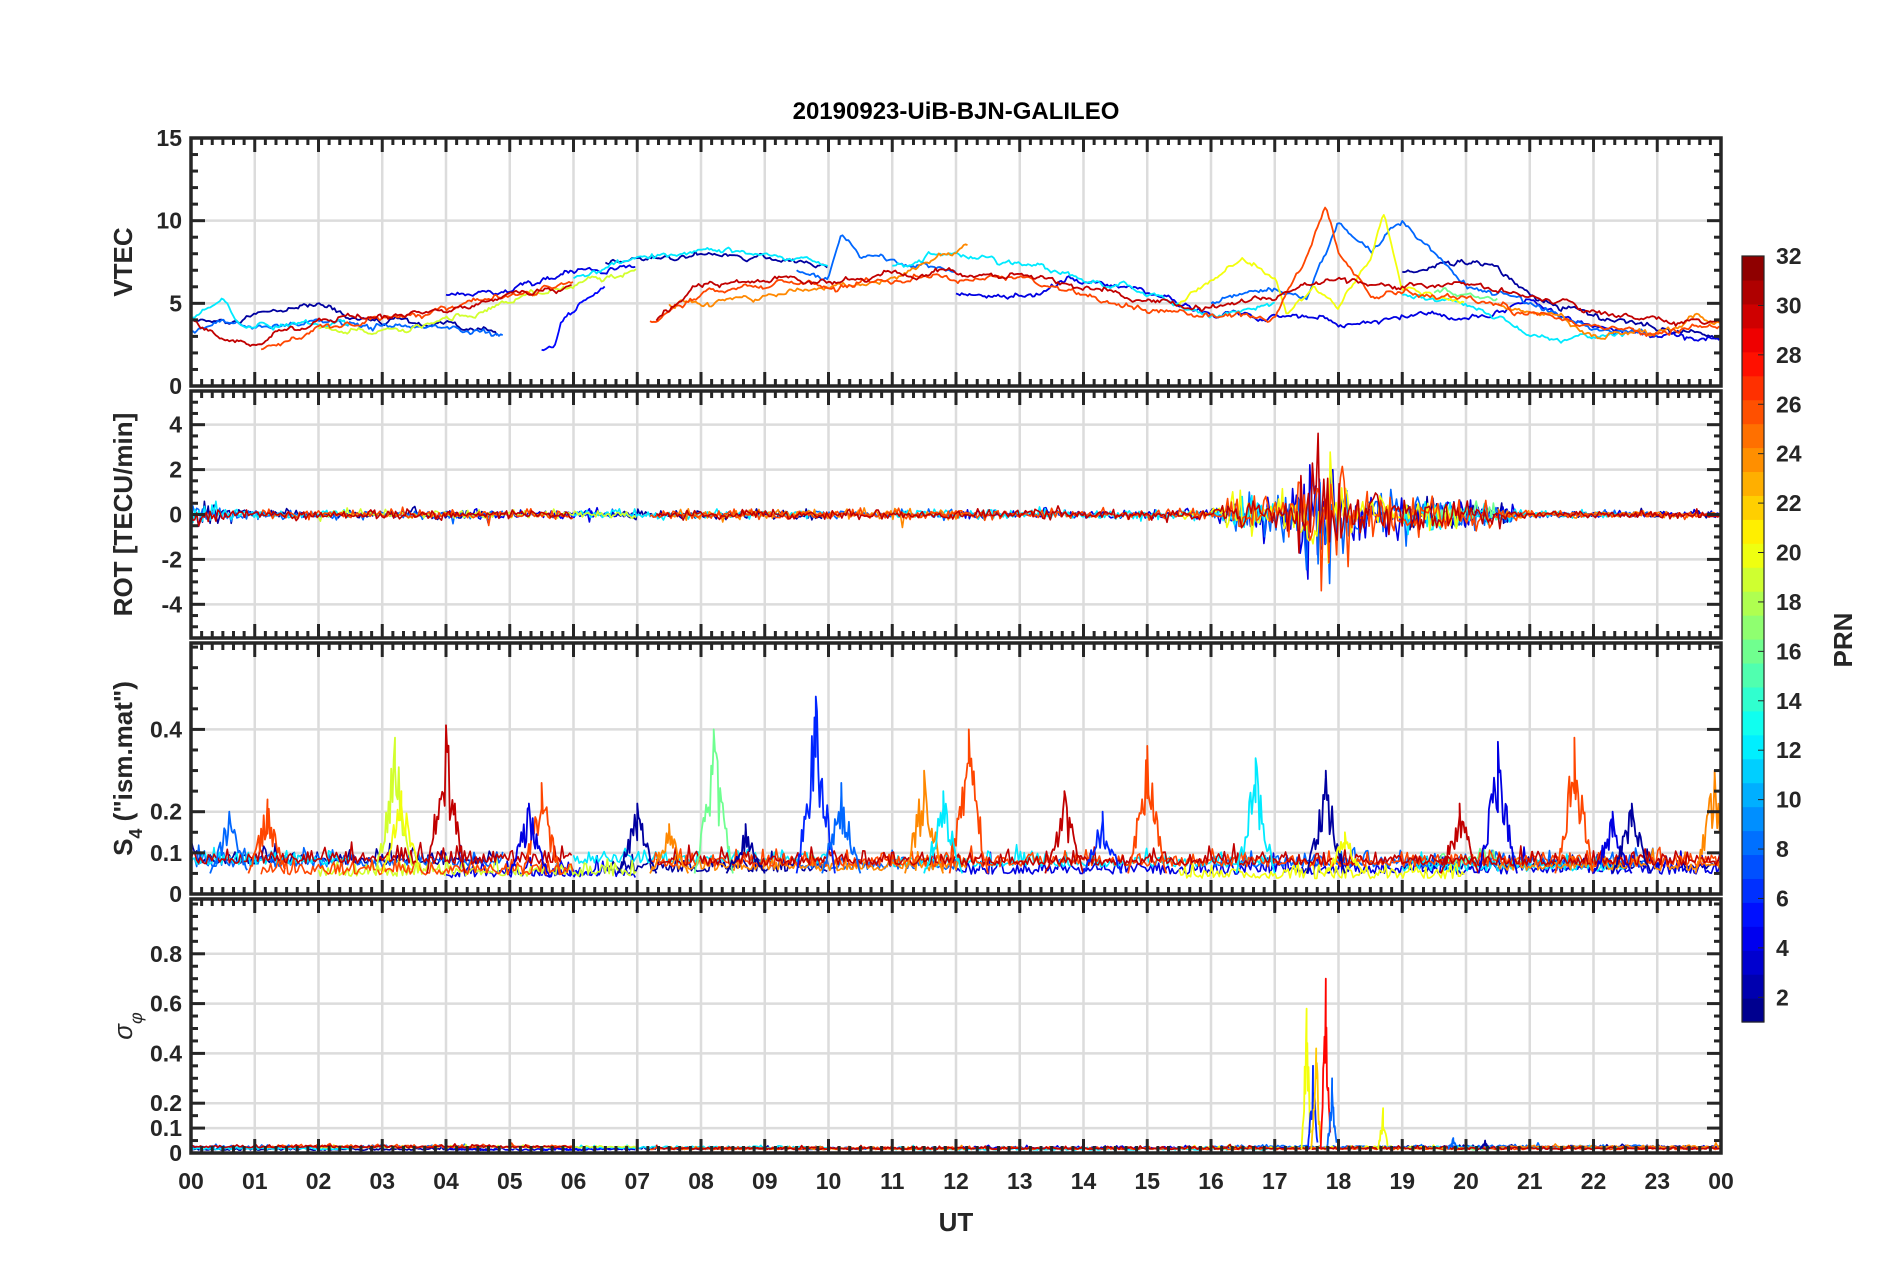 The height and width of the screenshot is (1272, 1902). I want to click on x-tick-label: 14, so click(1084, 1181).